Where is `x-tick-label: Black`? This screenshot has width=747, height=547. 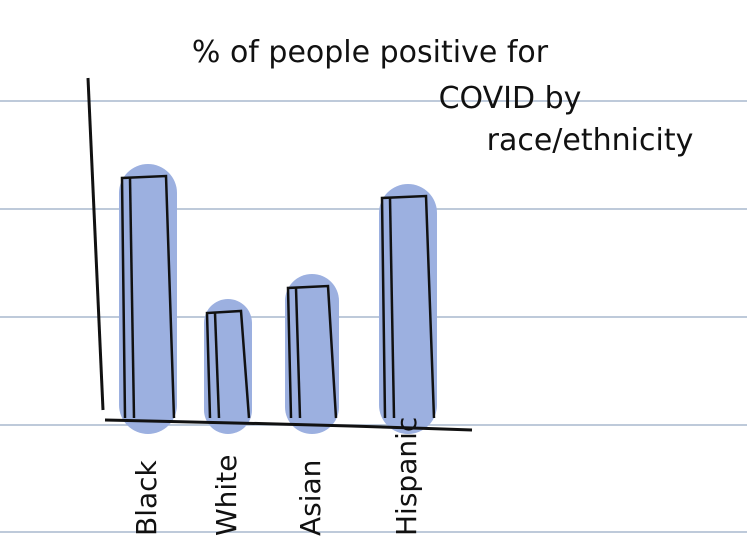 x-tick-label: Black is located at coordinates (146, 497).